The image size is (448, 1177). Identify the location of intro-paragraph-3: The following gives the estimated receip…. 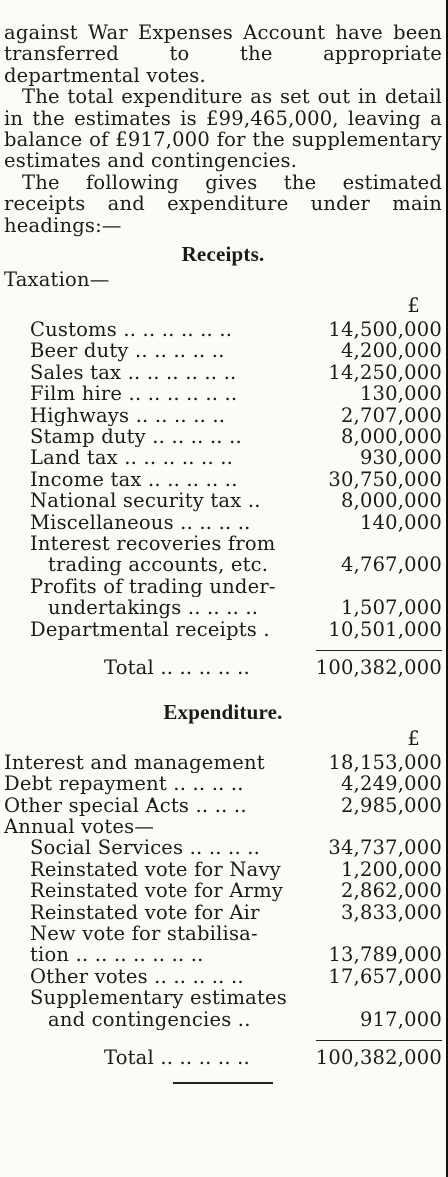
(223, 203).